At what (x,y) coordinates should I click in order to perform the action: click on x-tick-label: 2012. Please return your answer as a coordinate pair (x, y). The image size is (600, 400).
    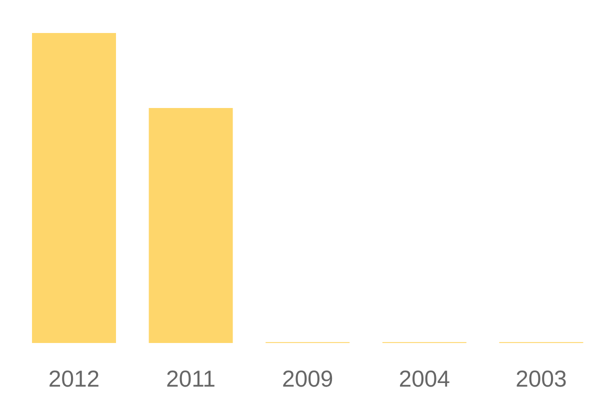
    Looking at the image, I should click on (74, 378).